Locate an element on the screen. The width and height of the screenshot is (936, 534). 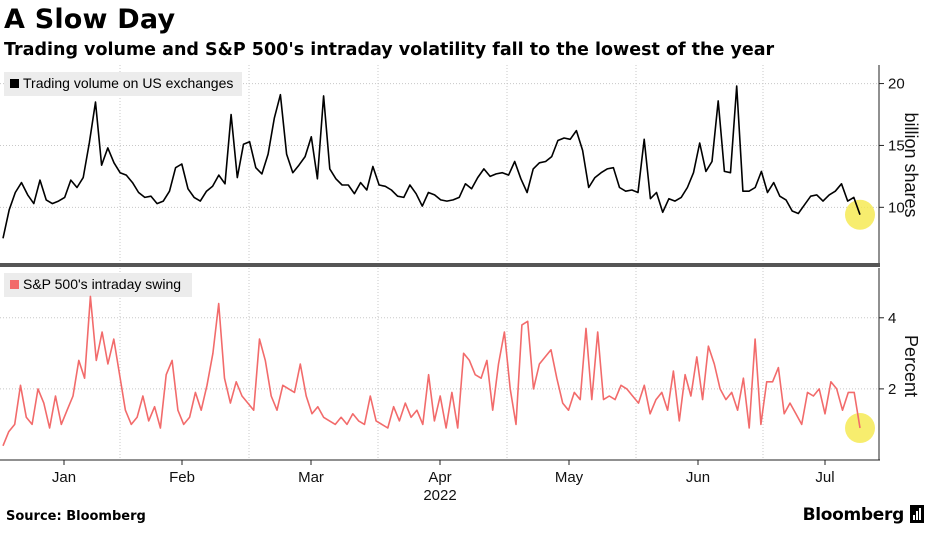
swing-ytick-label: 4 is located at coordinates (892, 318).